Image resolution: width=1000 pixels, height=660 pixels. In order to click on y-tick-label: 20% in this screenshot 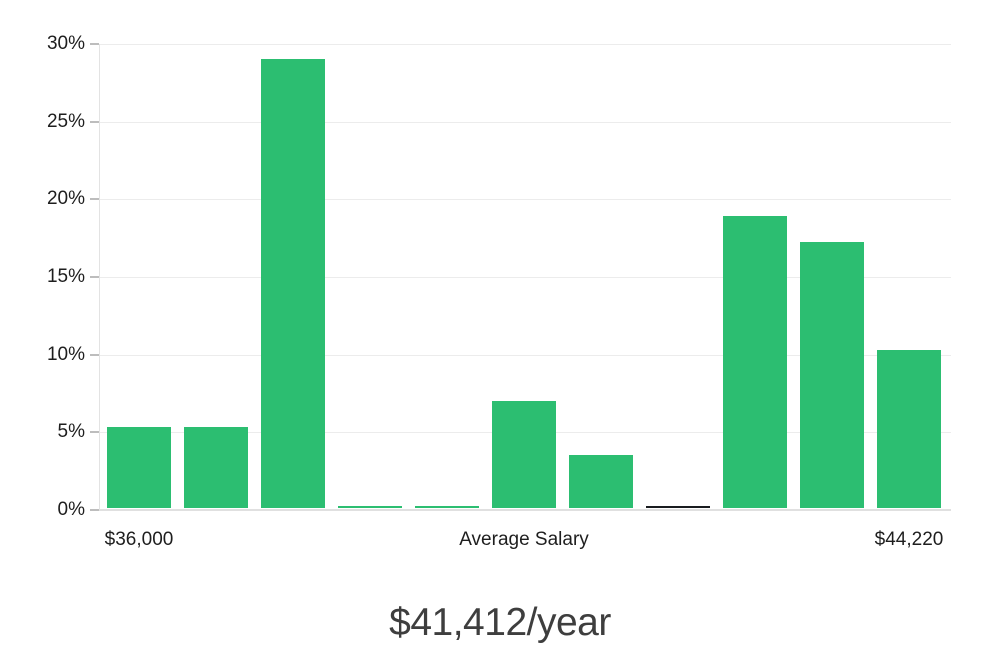, I will do `click(65, 199)`.